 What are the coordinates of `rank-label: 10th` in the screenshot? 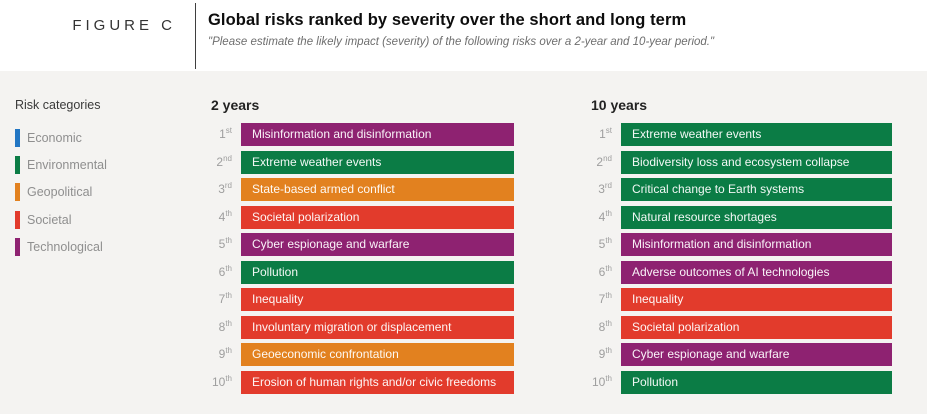 It's located at (218, 382).